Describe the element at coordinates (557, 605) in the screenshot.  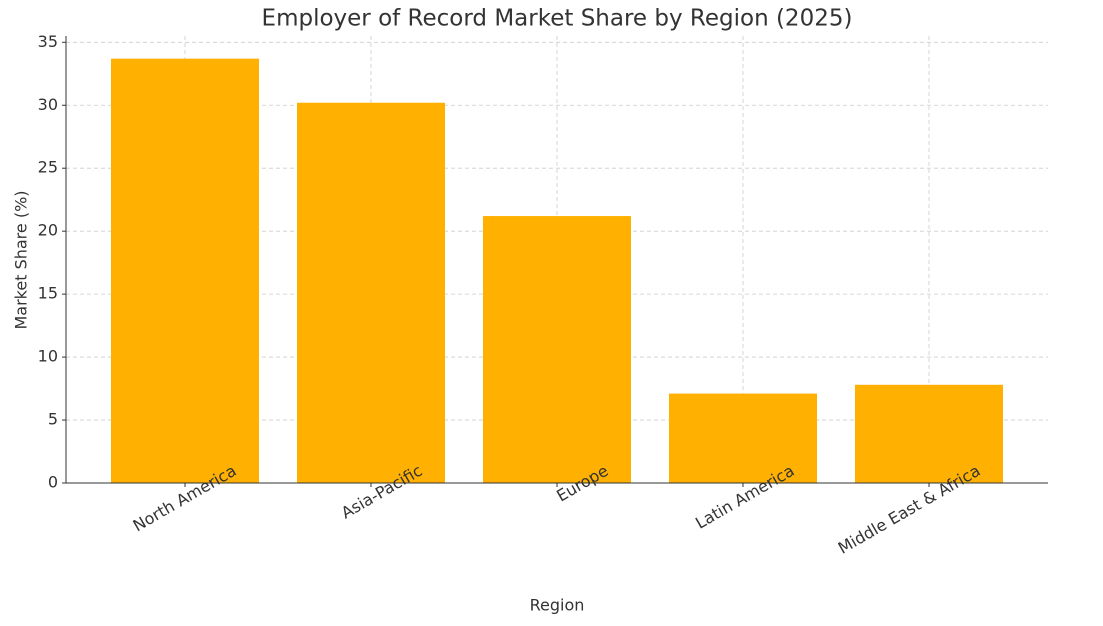
I see `x-axis-label: Region` at that location.